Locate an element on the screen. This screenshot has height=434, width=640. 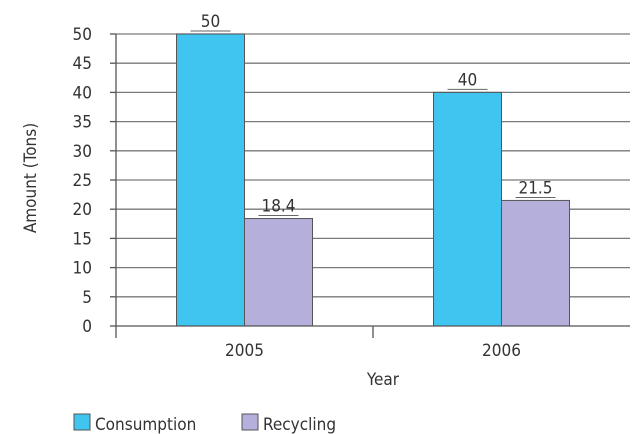
y-tick-label: 15 is located at coordinates (82, 239).